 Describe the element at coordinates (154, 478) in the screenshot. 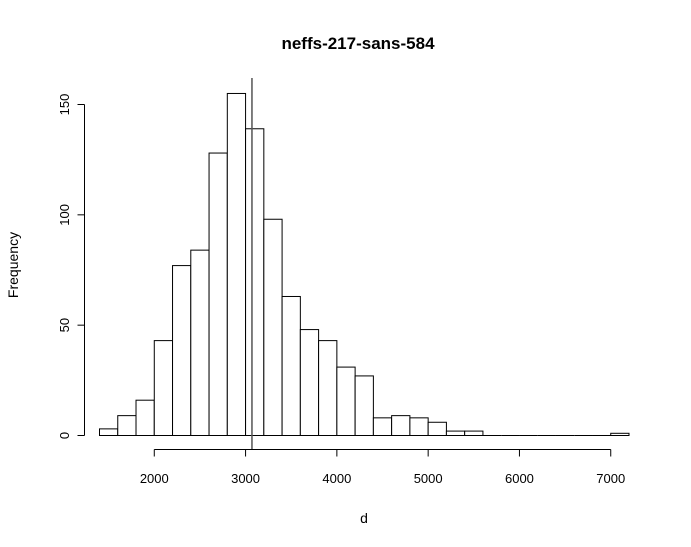

I see `x-tick-label: 2000` at that location.